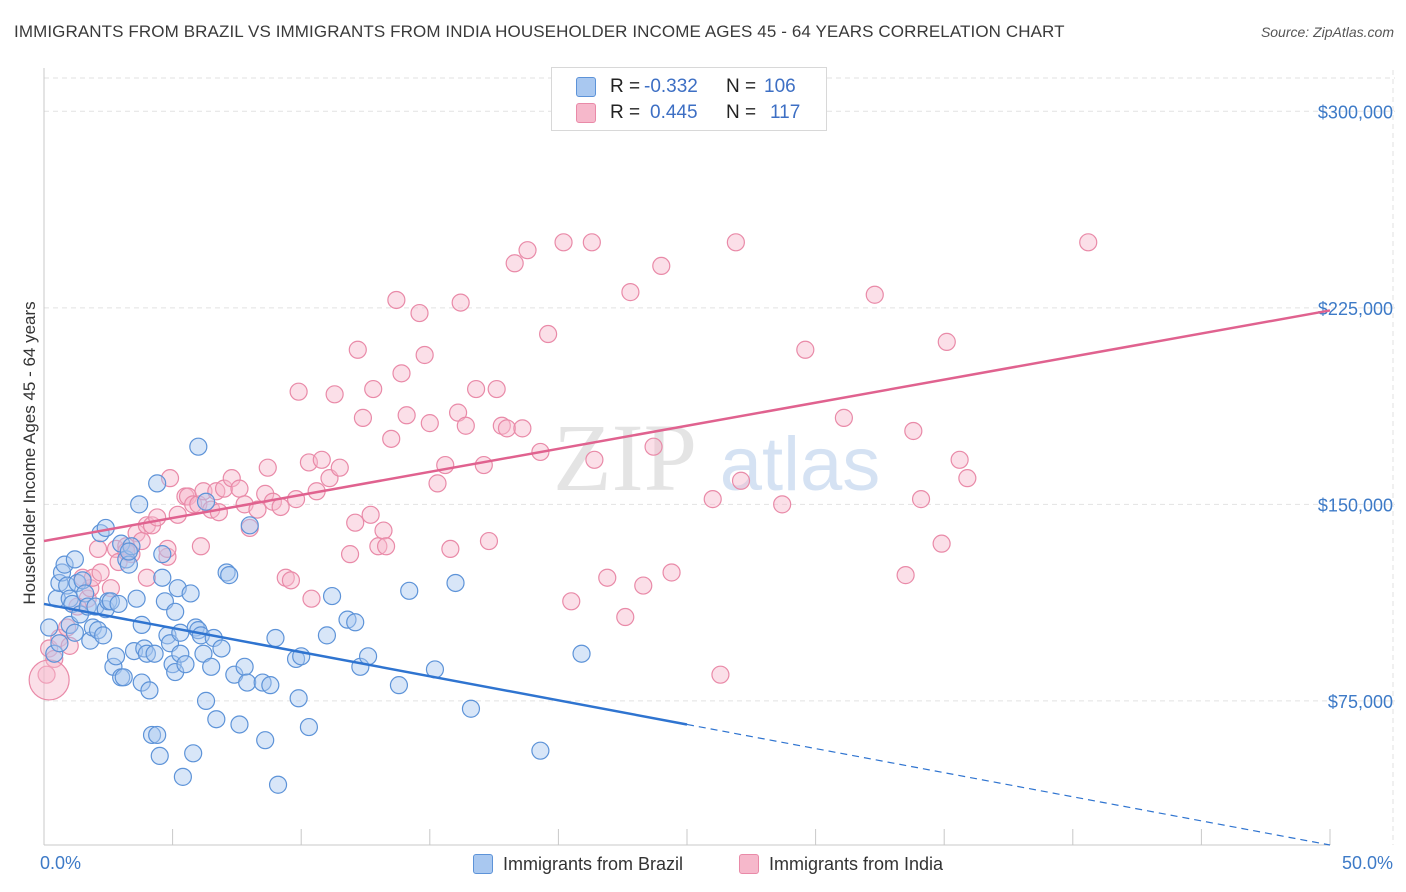 This screenshot has width=1406, height=892. What do you see at coordinates (674, 112) in the screenshot?
I see `india-r-value: 0.445` at bounding box center [674, 112].